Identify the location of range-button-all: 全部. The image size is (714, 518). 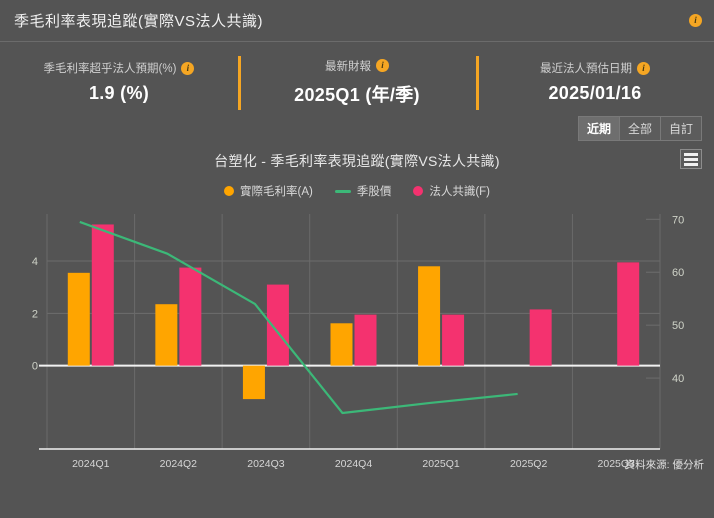
(640, 128).